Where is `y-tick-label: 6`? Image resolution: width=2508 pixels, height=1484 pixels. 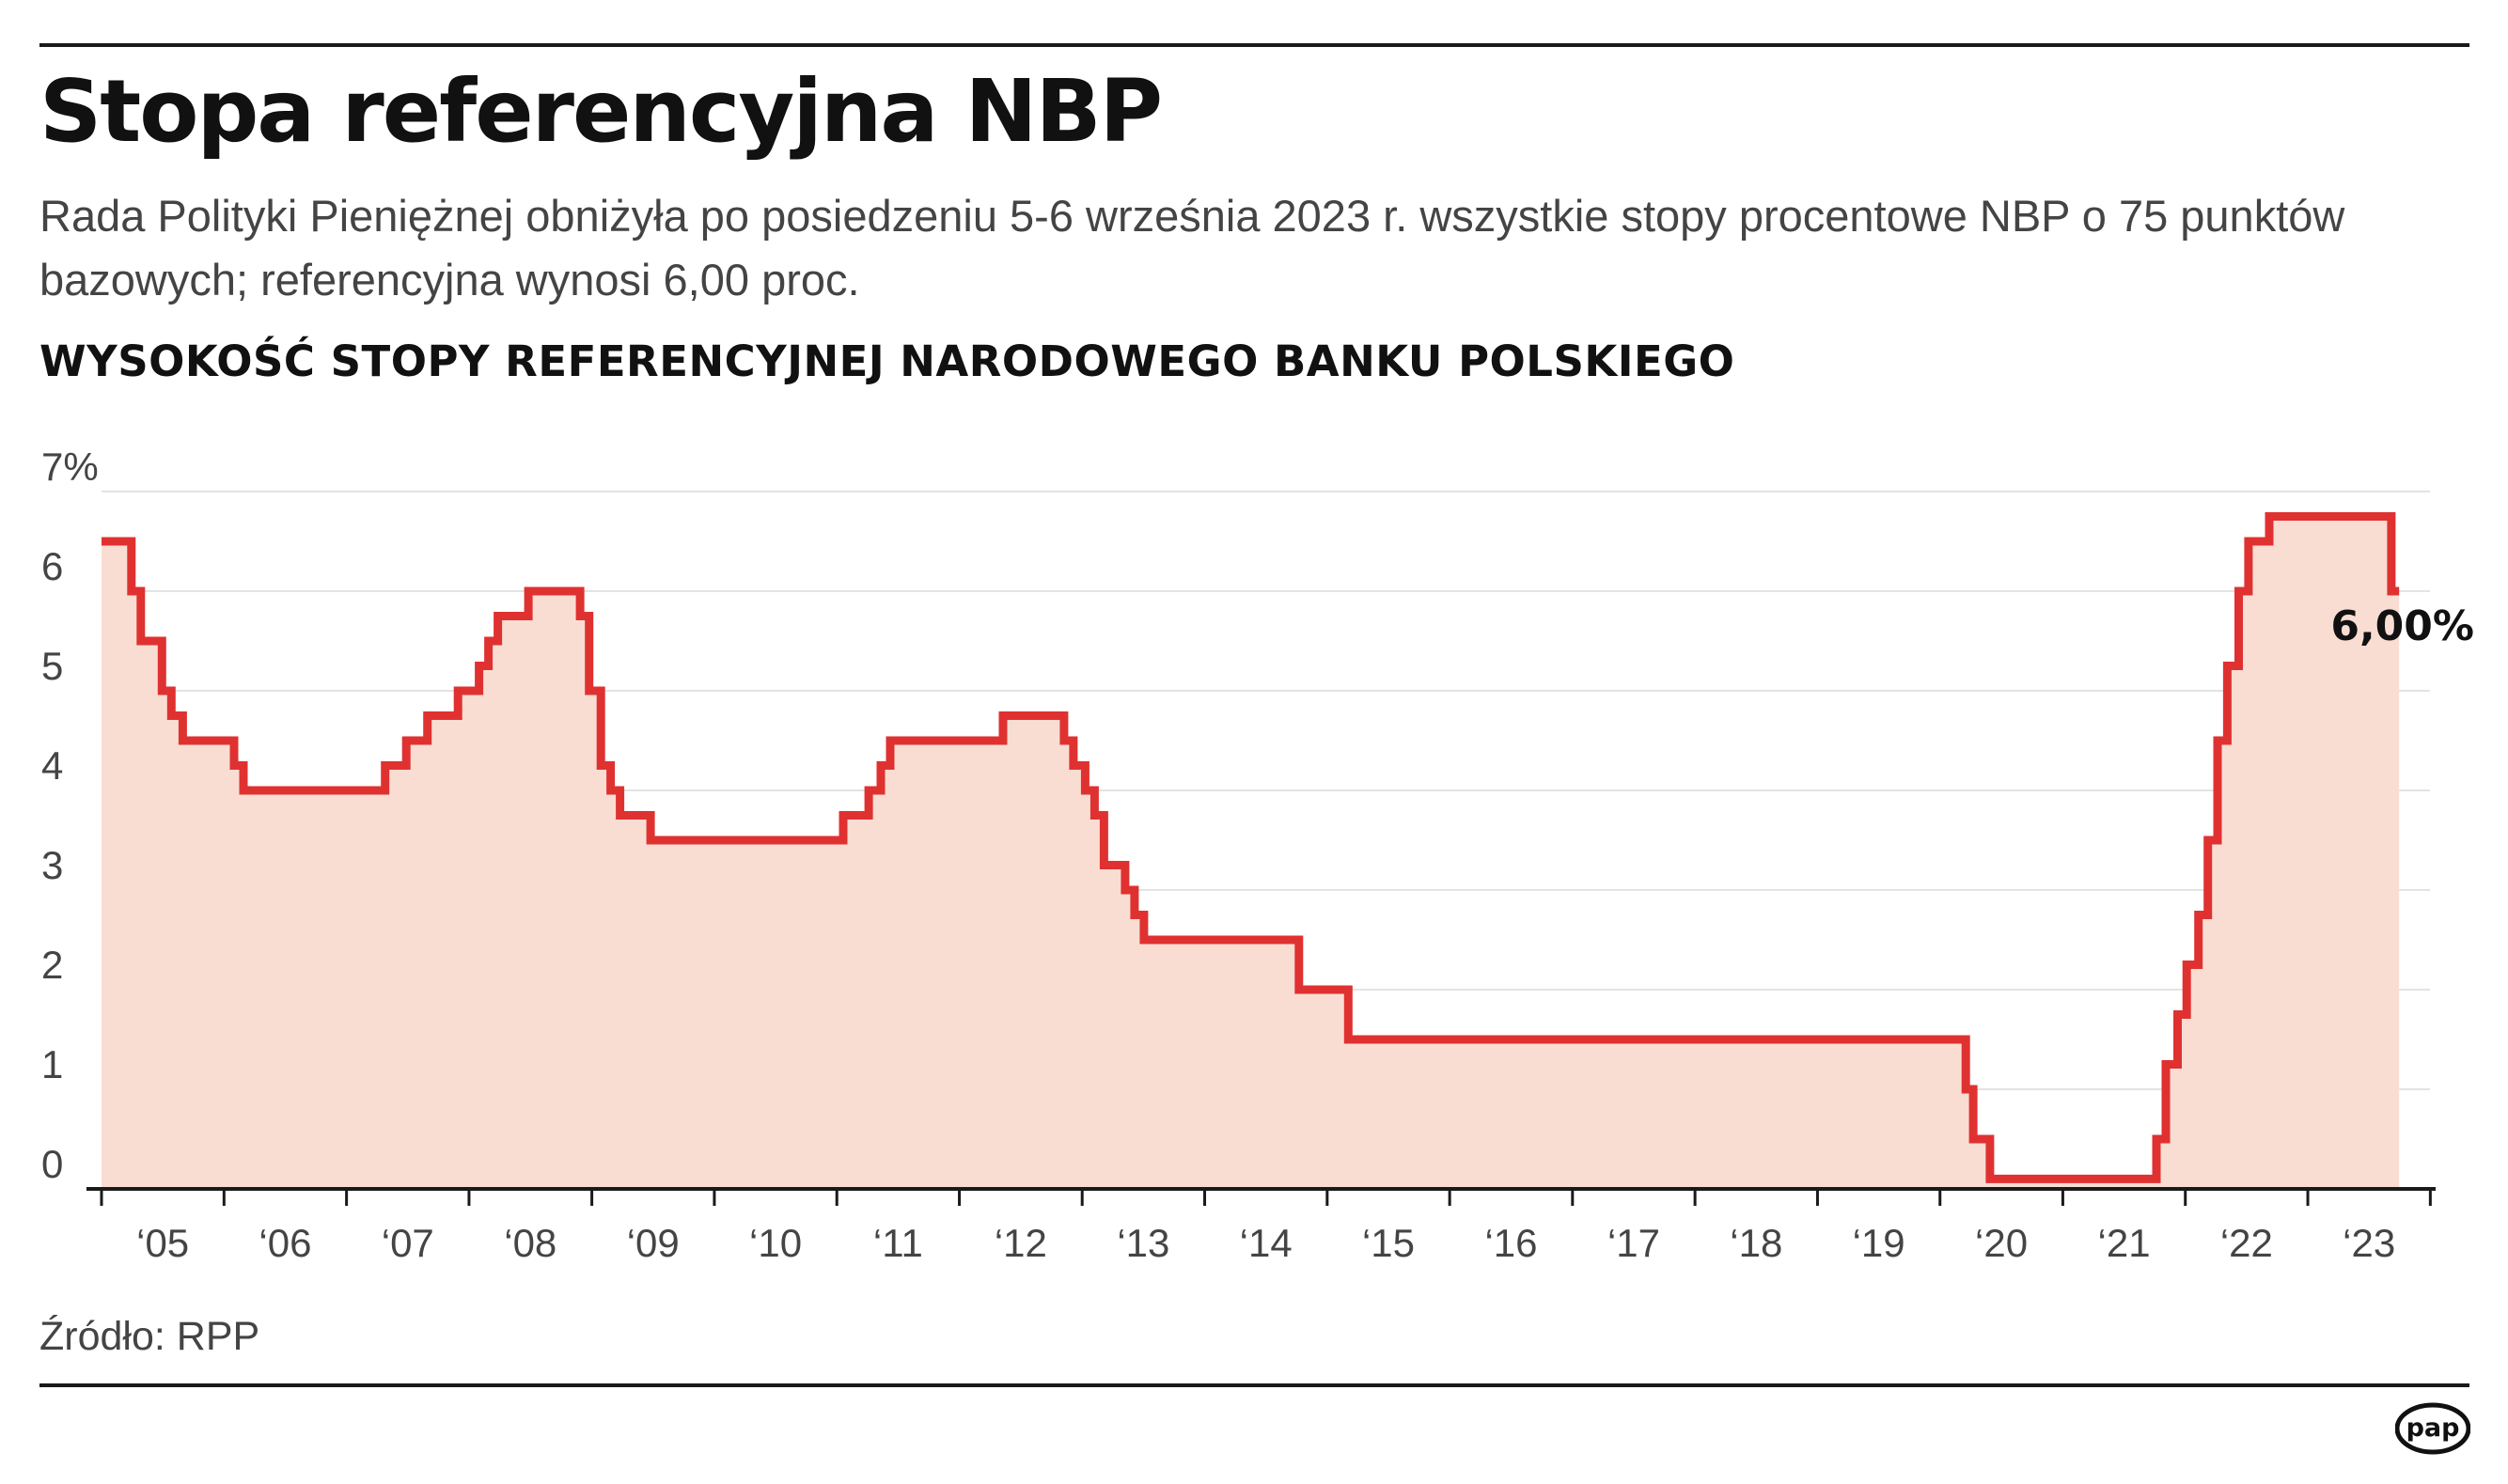
y-tick-label: 6 is located at coordinates (52, 566).